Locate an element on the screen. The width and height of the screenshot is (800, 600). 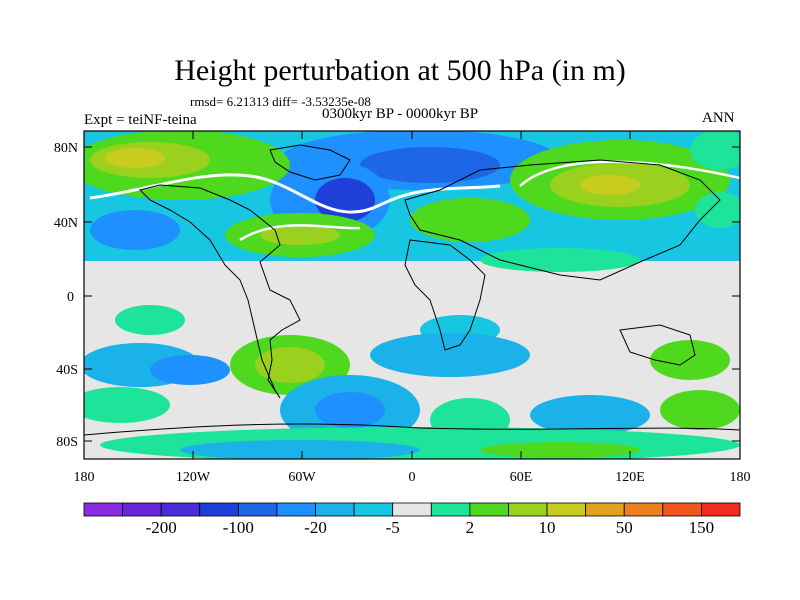
lon-label-0: 0 is located at coordinates (412, 477).